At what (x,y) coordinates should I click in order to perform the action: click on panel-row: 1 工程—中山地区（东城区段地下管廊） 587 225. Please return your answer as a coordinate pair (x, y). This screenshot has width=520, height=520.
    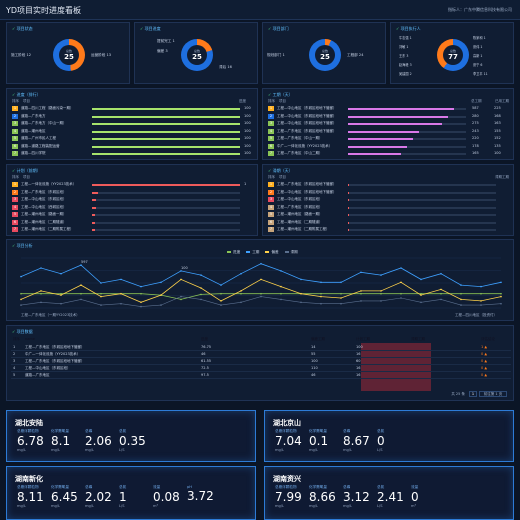
    Looking at the image, I should click on (389, 109).